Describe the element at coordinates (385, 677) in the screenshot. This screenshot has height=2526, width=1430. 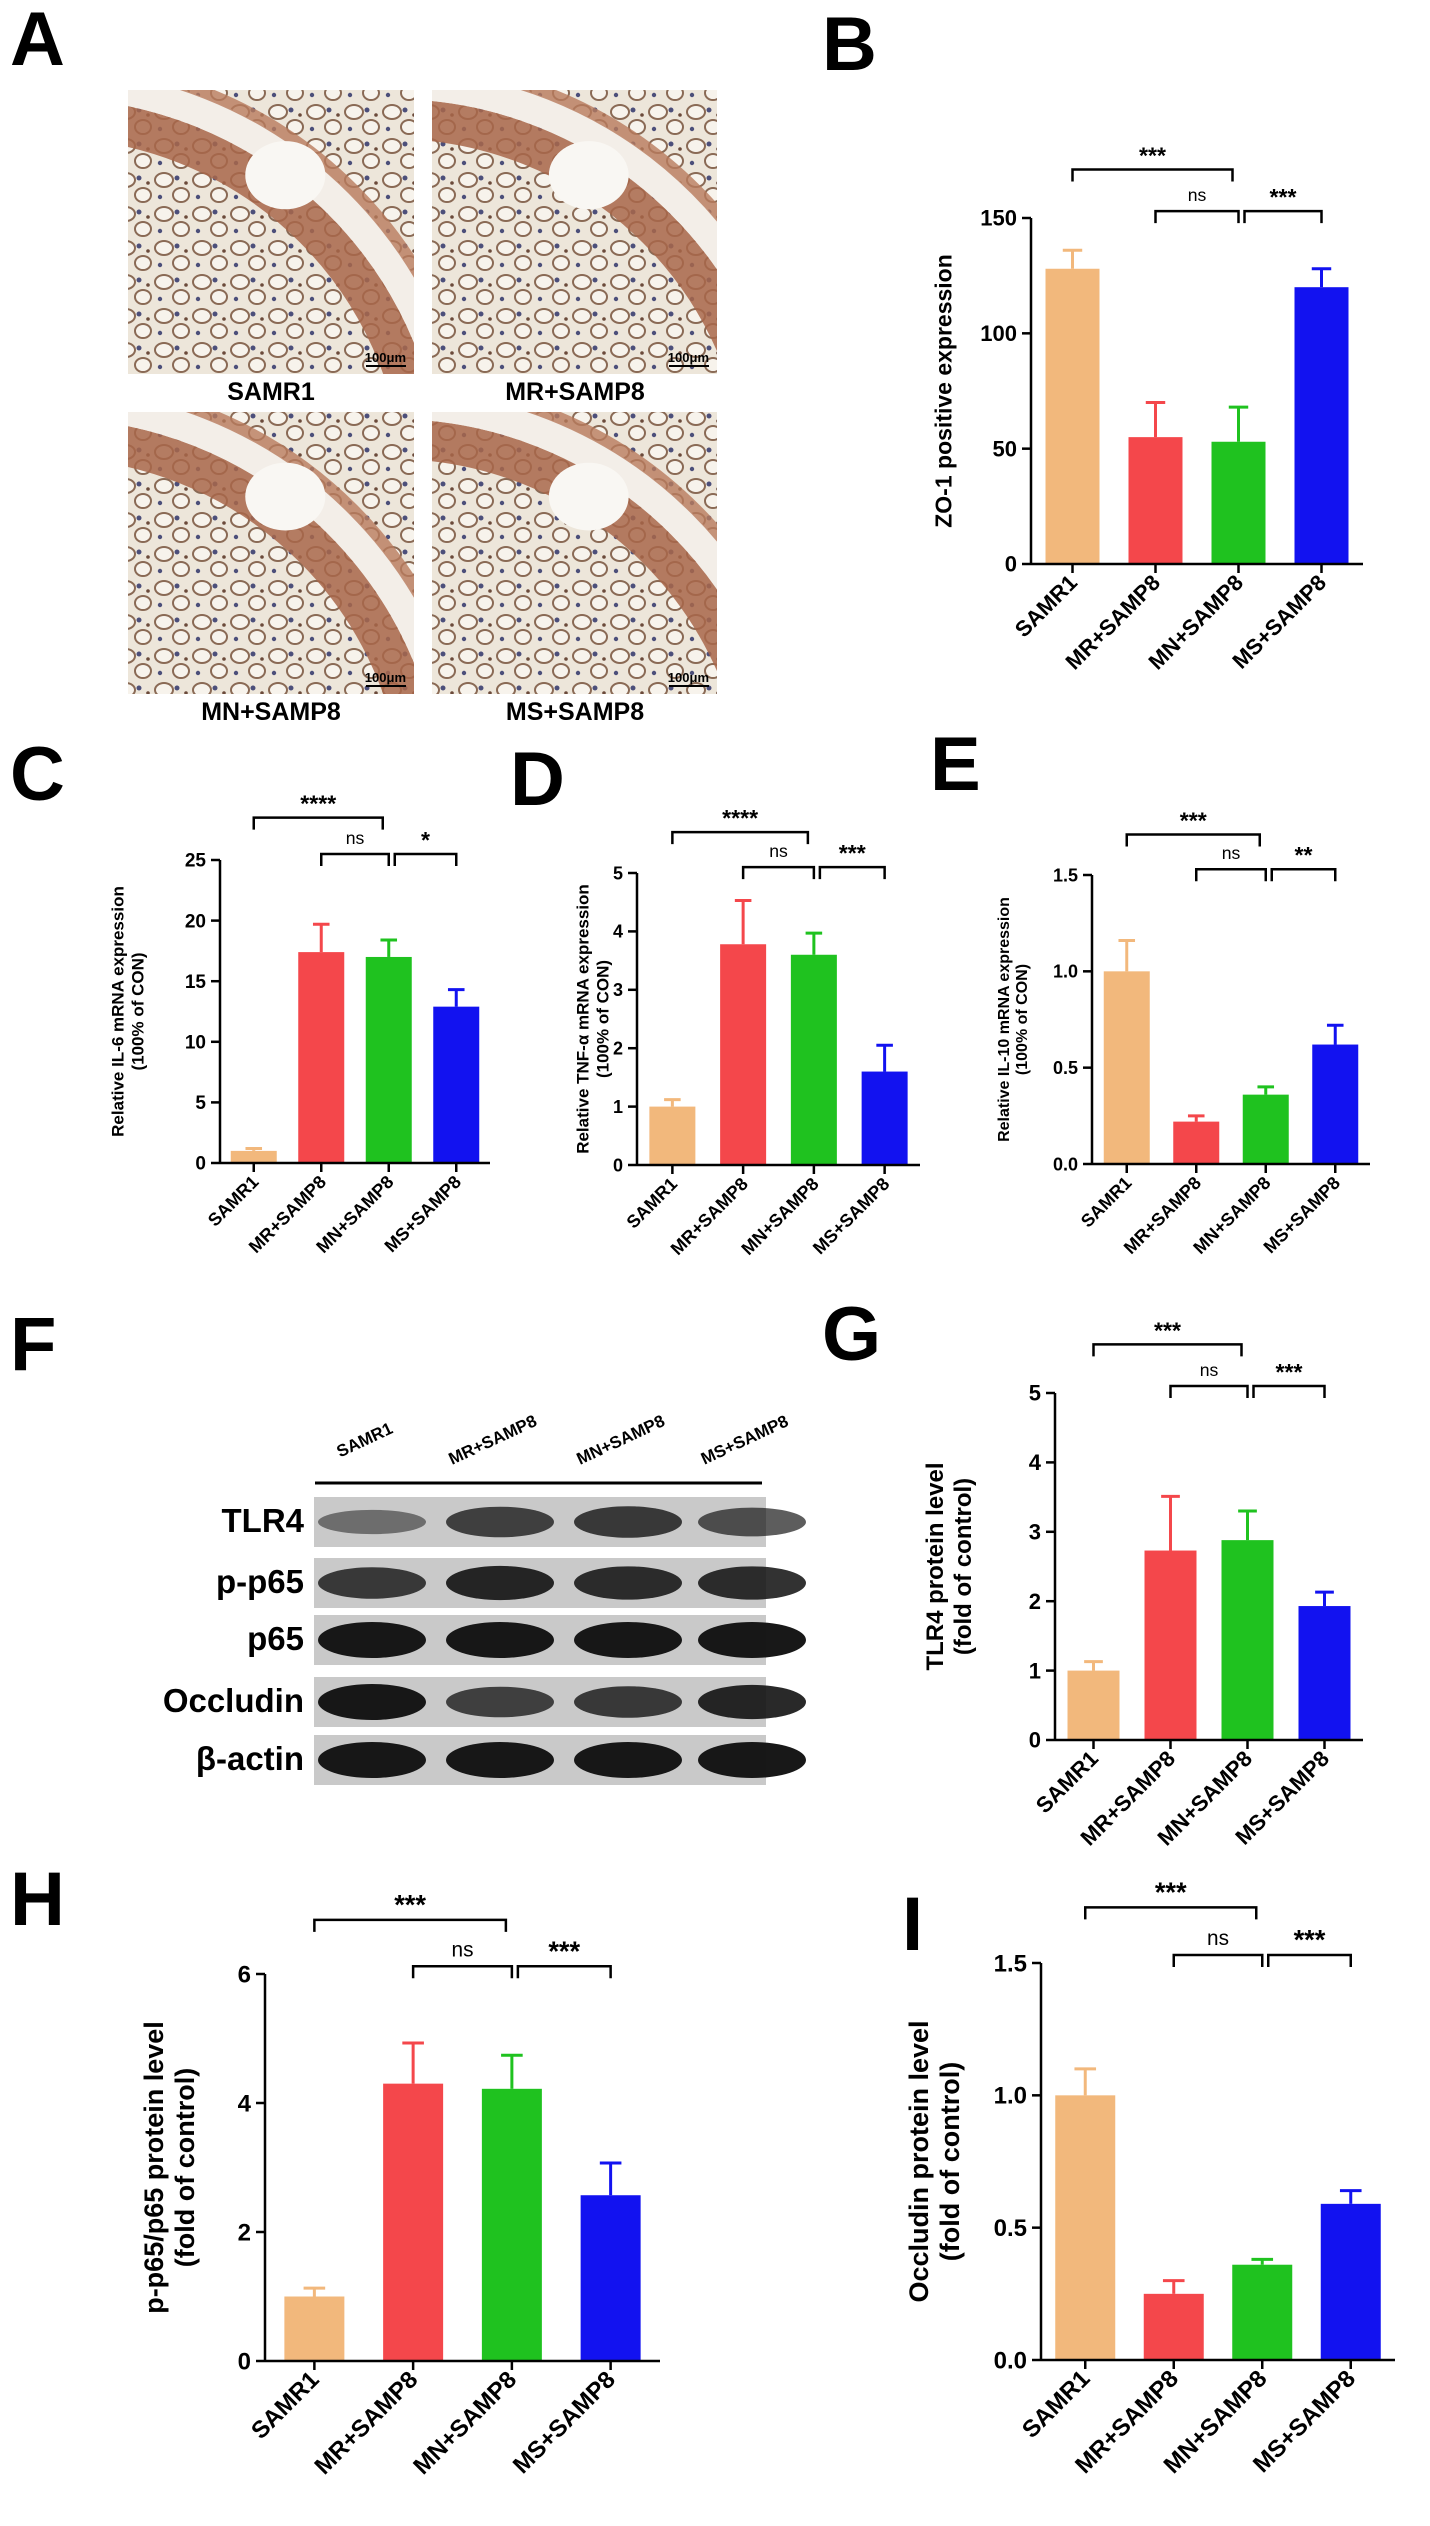
I see `scale-bar-label: 100μm` at that location.